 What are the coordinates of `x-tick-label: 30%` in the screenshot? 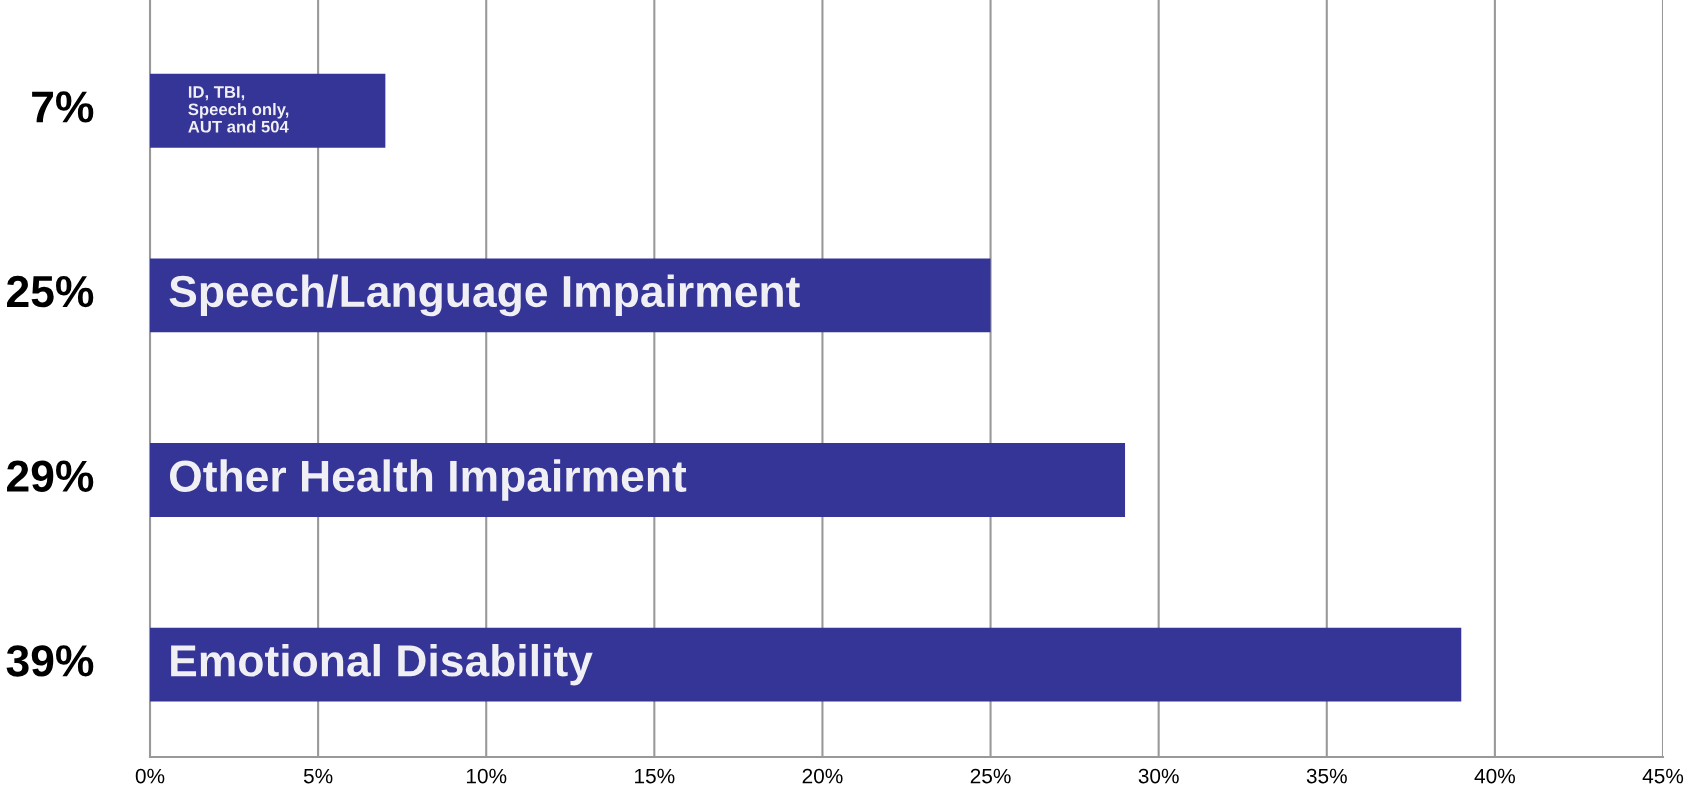 It's located at (1158, 776).